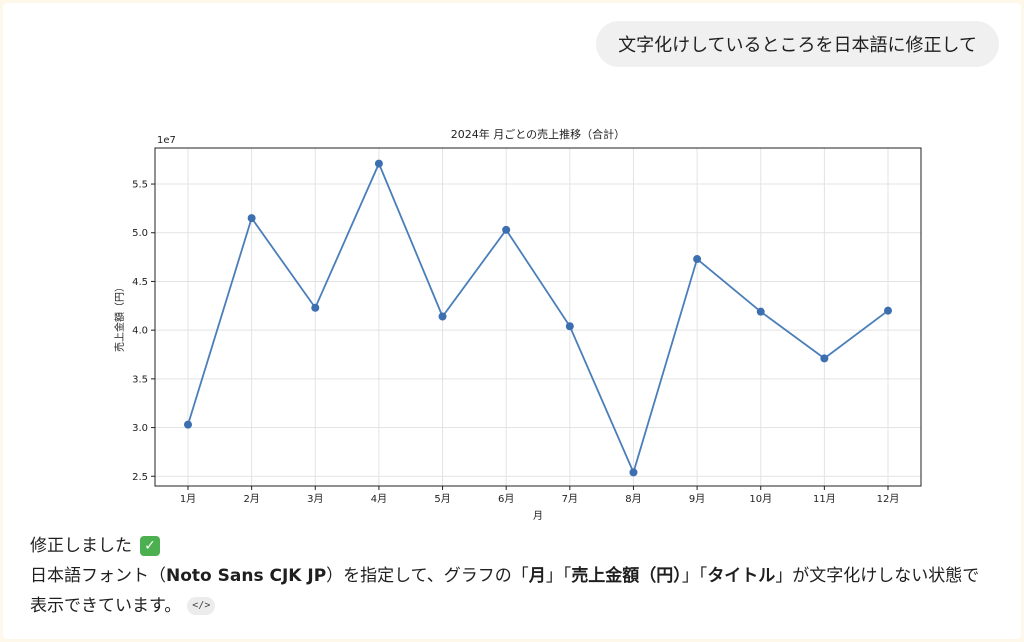 Image resolution: width=1024 pixels, height=642 pixels. I want to click on reply-heading: 修正しました, so click(81, 546).